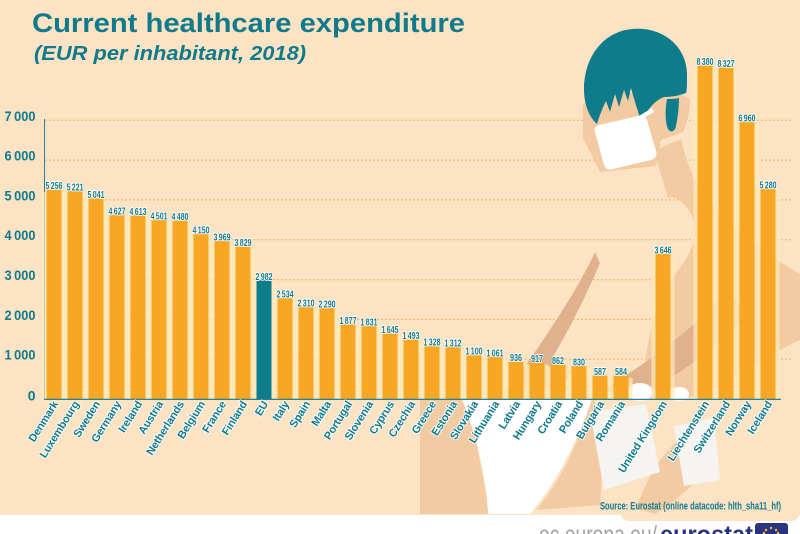 This screenshot has width=800, height=534. What do you see at coordinates (32, 396) in the screenshot?
I see `svg-text: 0` at bounding box center [32, 396].